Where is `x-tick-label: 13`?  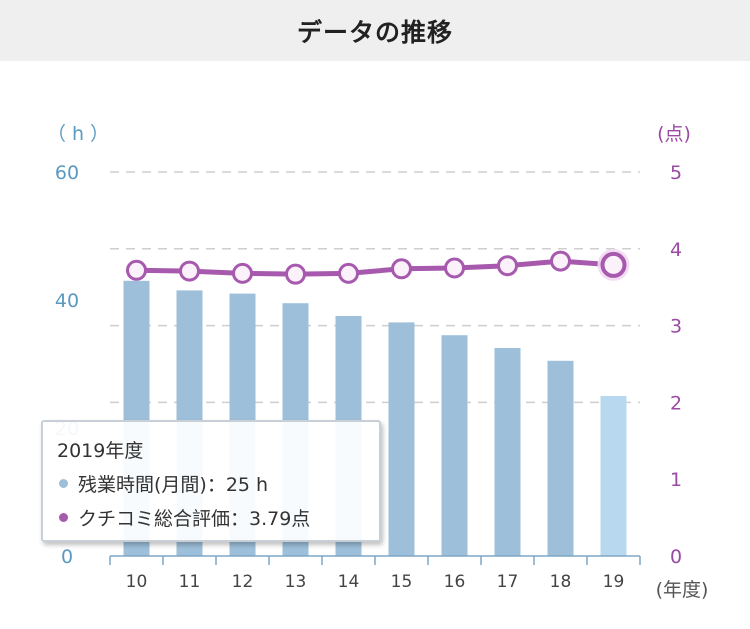
x-tick-label: 13 is located at coordinates (296, 582).